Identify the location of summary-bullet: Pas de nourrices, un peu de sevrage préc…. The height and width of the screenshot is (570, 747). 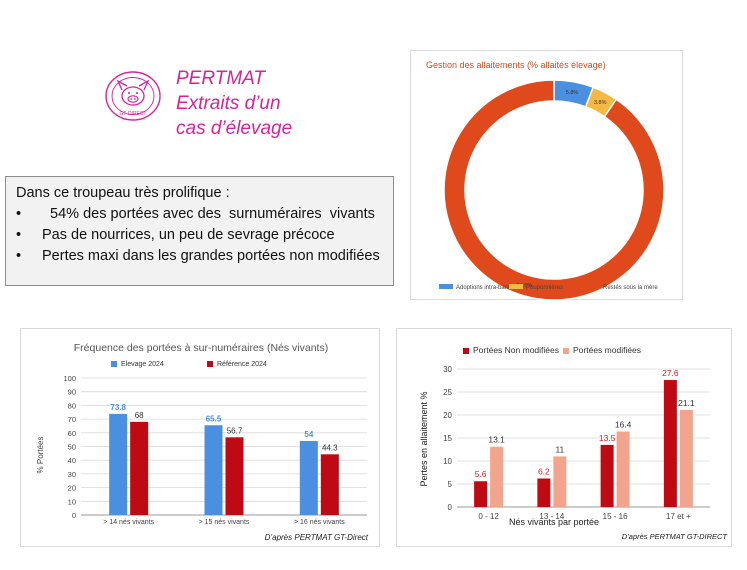
(199, 235).